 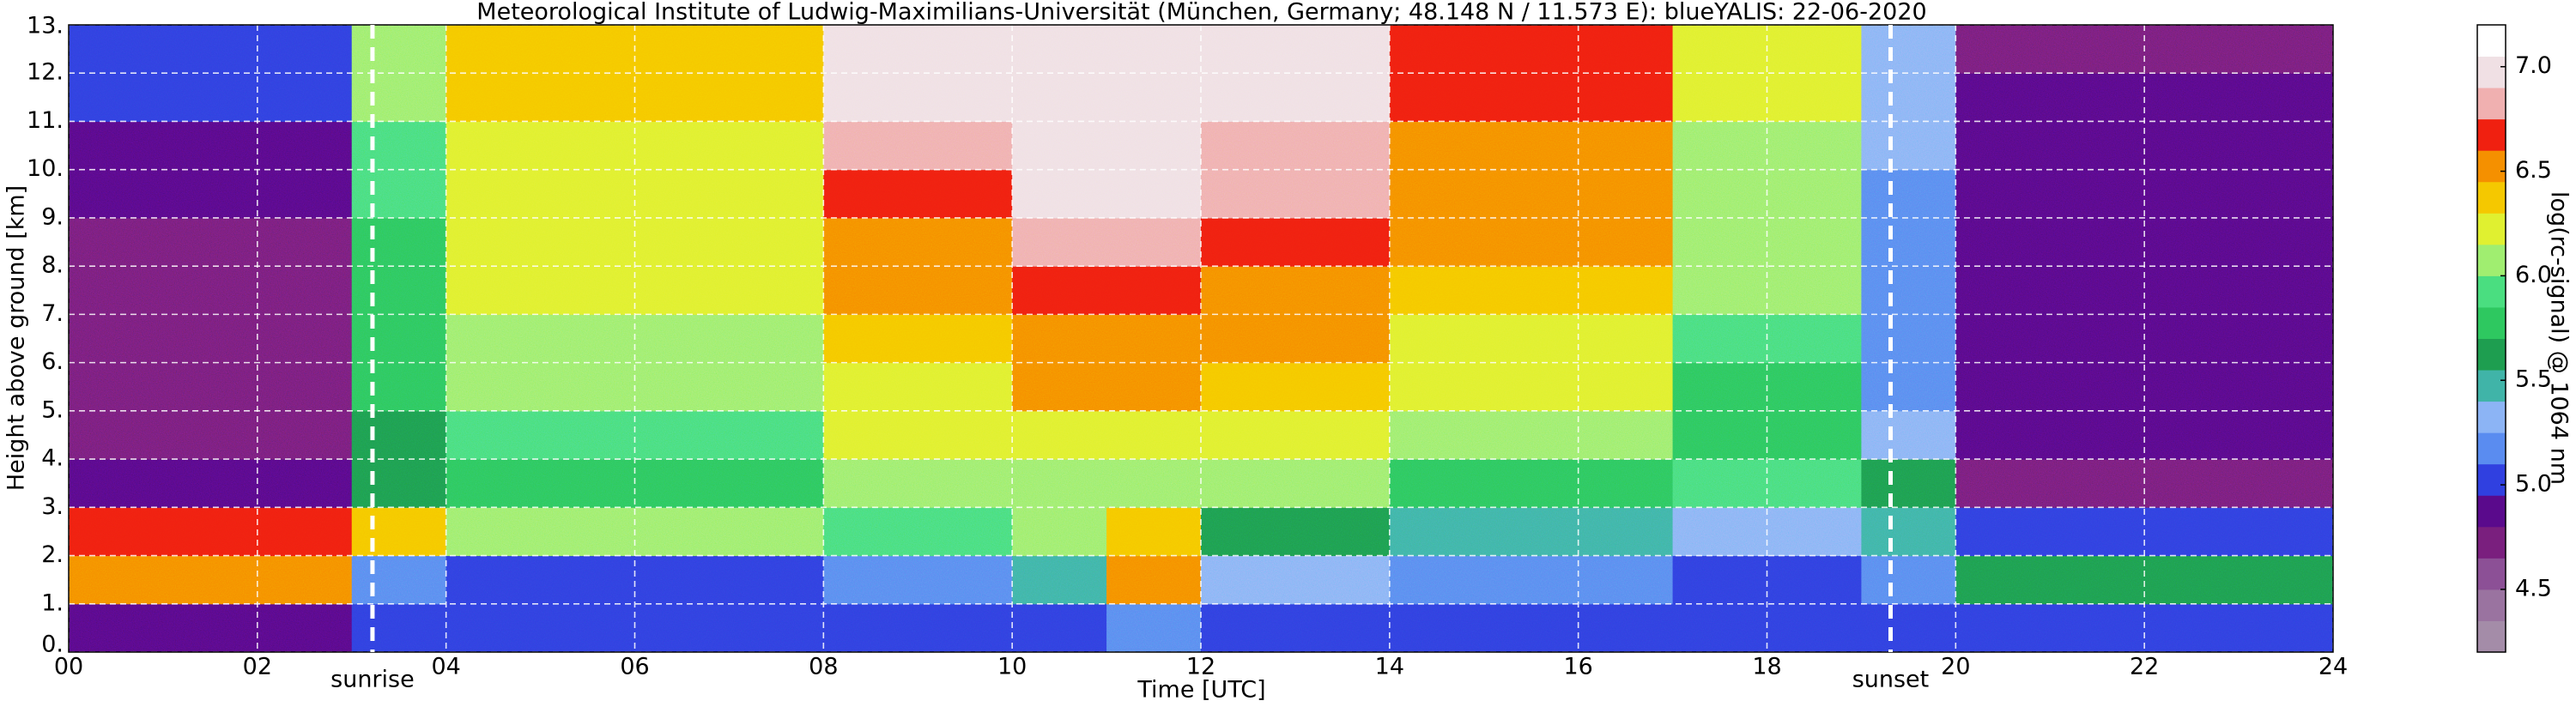 I want to click on x-tick-label: 20, so click(x=1955, y=667).